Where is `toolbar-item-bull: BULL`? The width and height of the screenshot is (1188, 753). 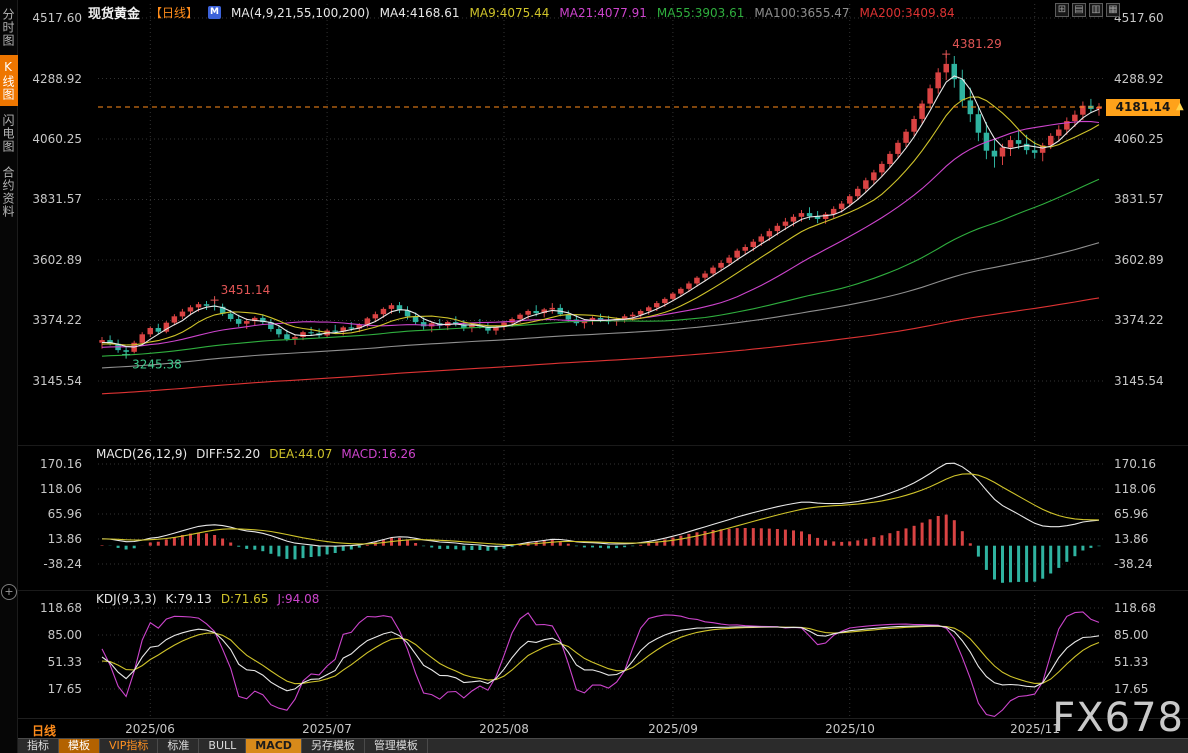
toolbar-item-bull: BULL is located at coordinates (223, 746).